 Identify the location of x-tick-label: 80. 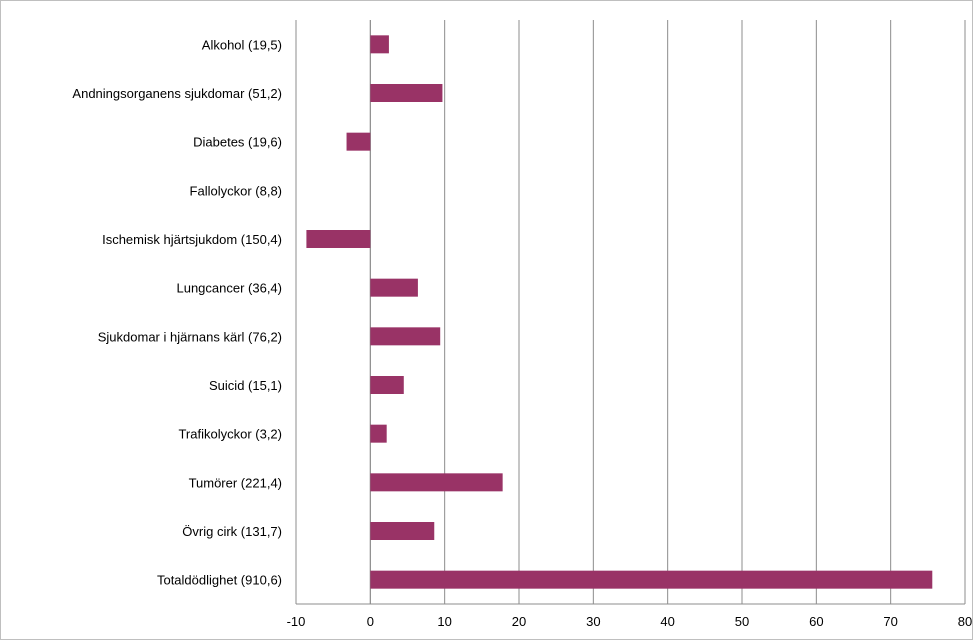
(965, 621).